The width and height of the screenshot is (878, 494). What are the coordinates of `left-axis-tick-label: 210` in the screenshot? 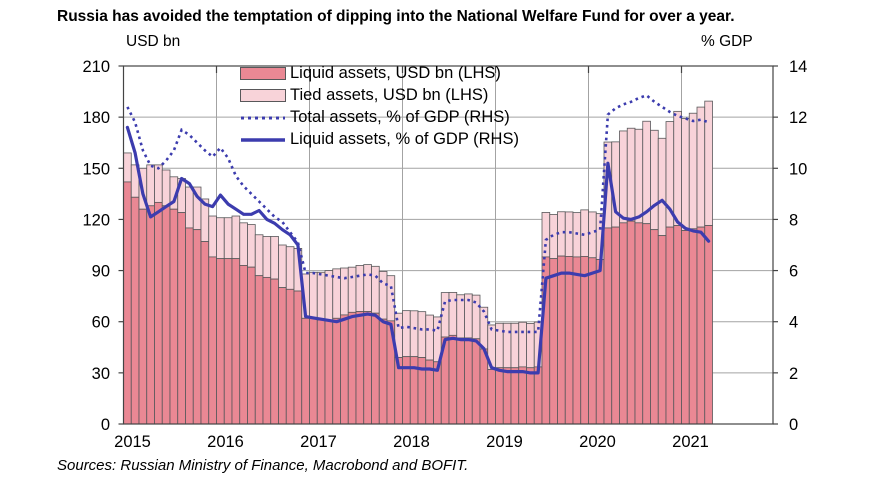 It's located at (96, 67).